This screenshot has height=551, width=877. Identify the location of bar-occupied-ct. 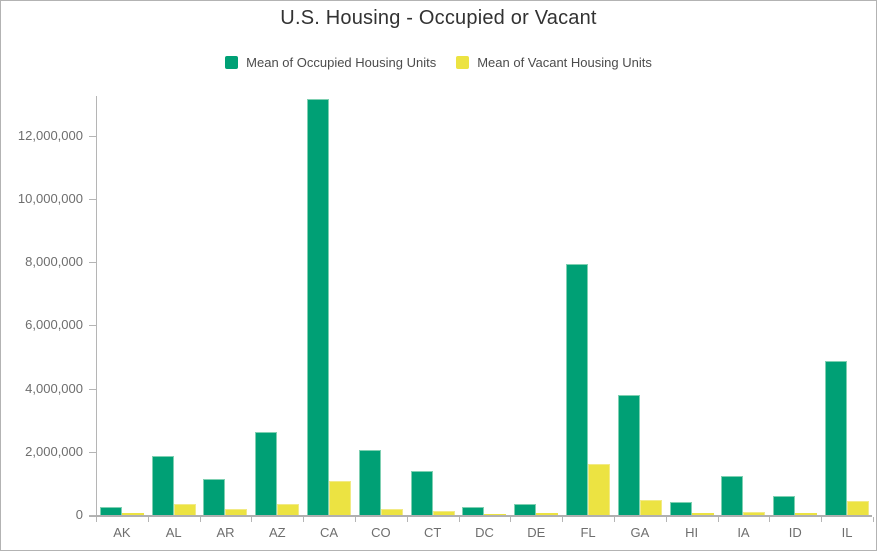
(421, 493).